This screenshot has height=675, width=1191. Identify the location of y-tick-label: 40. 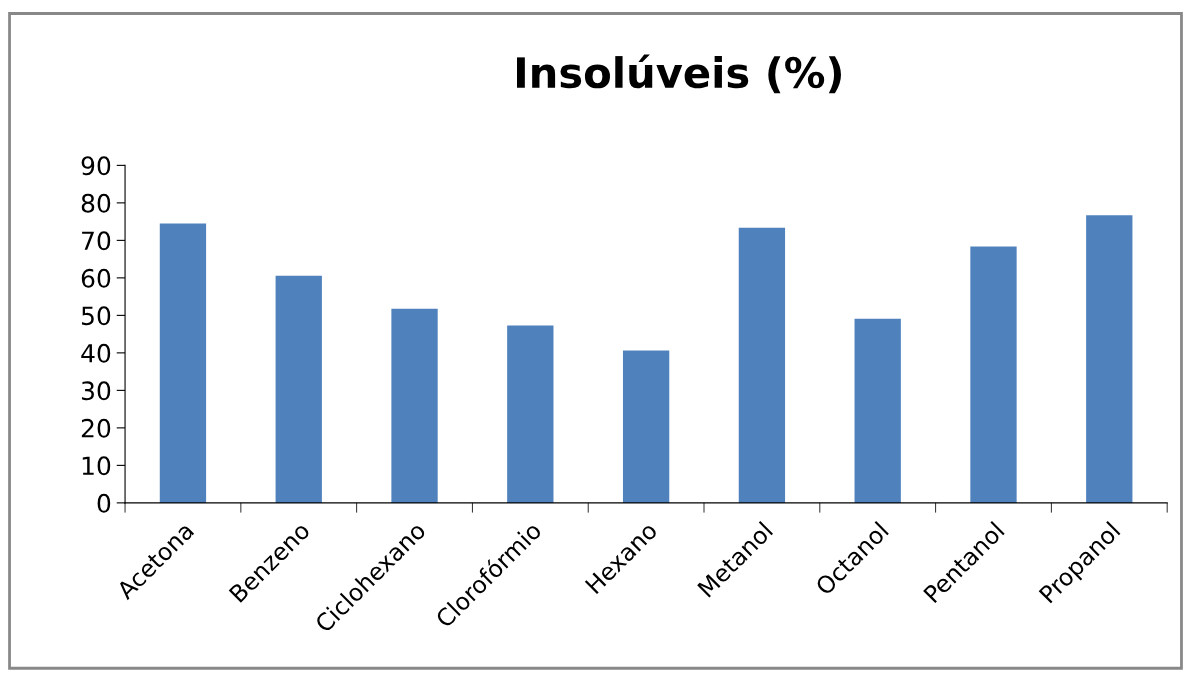
(96, 353).